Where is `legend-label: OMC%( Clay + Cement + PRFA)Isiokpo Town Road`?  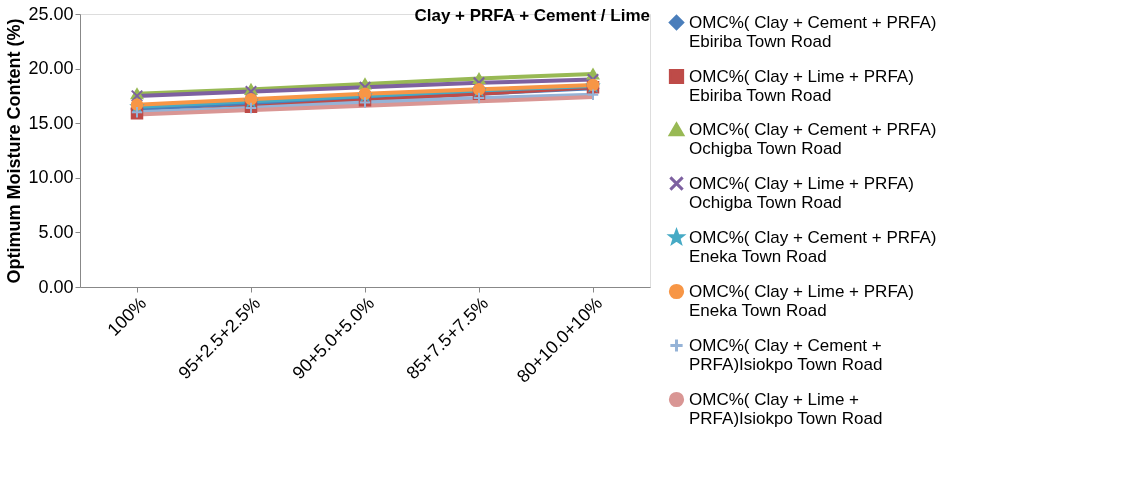
legend-label: OMC%( Clay + Cement + PRFA)Isiokpo Town Road is located at coordinates (786, 354).